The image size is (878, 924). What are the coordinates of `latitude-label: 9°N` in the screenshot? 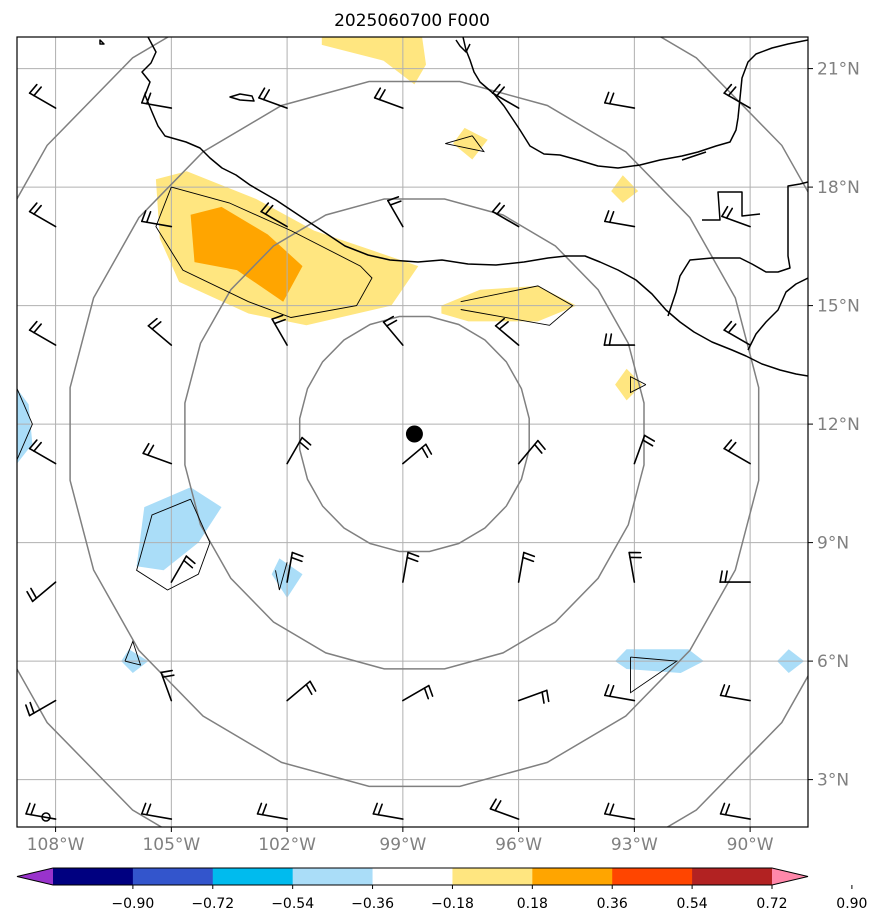 It's located at (833, 544).